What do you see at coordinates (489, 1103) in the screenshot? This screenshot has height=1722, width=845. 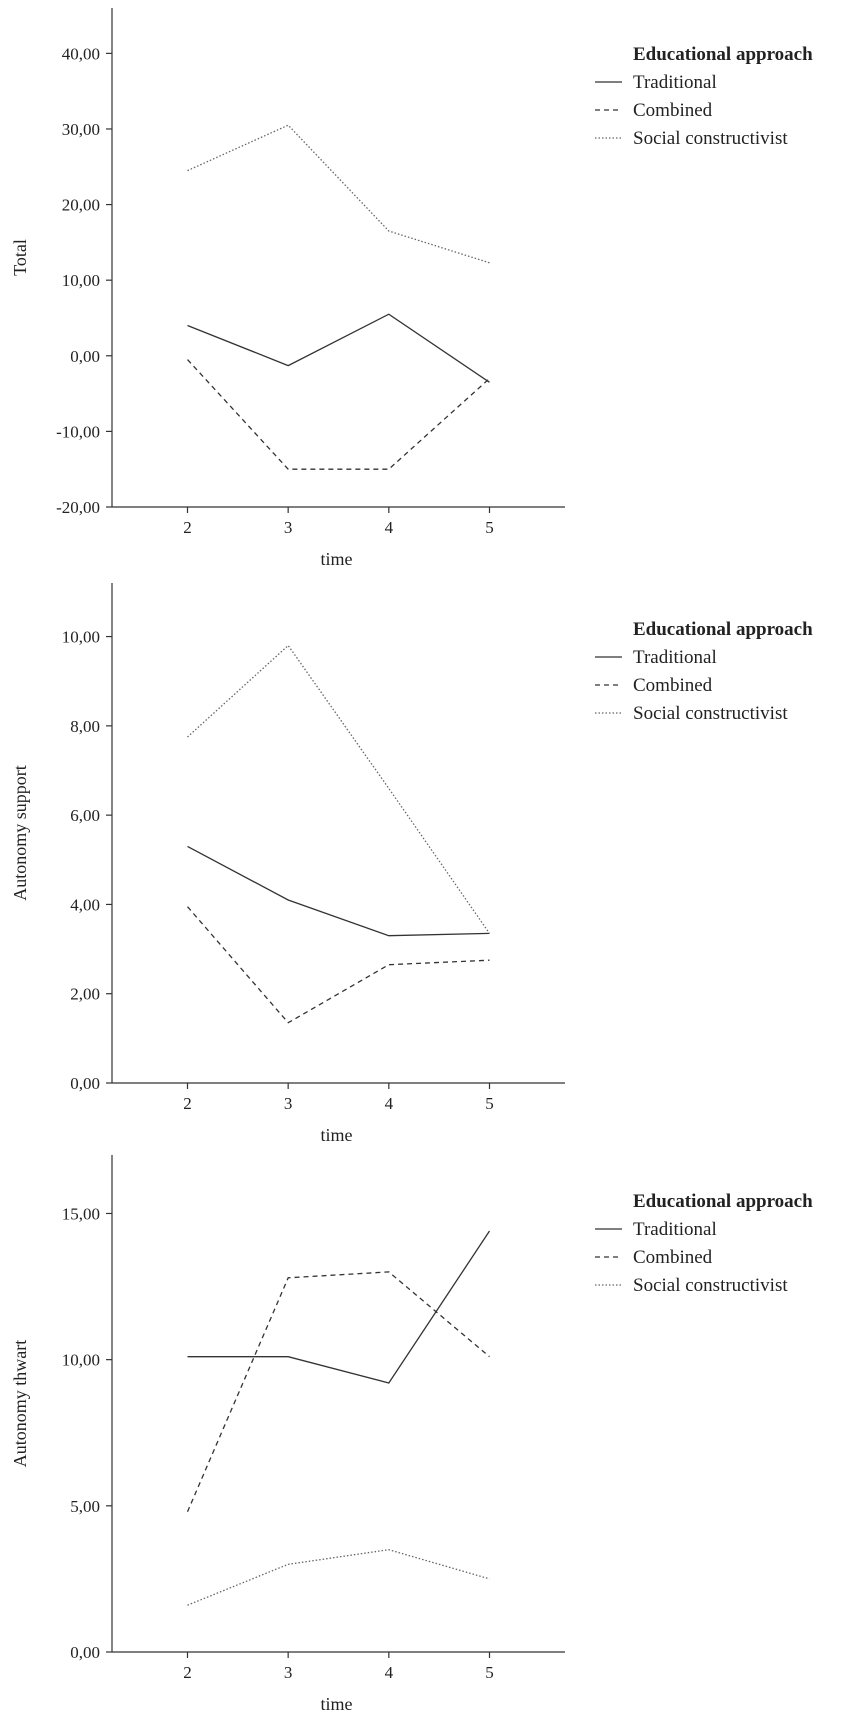 I see `chart2-x-tick-label: 5` at bounding box center [489, 1103].